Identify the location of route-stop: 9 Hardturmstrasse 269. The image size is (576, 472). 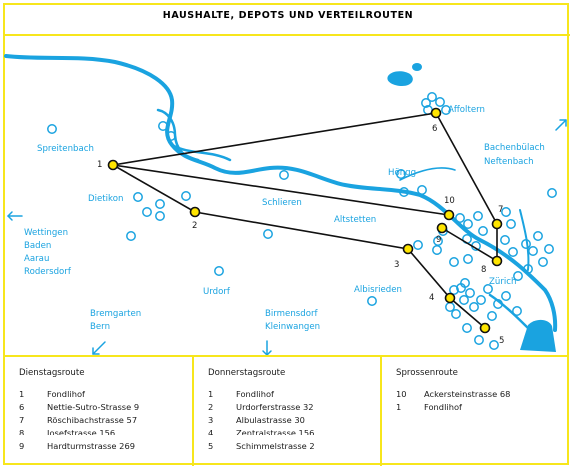
(77, 447).